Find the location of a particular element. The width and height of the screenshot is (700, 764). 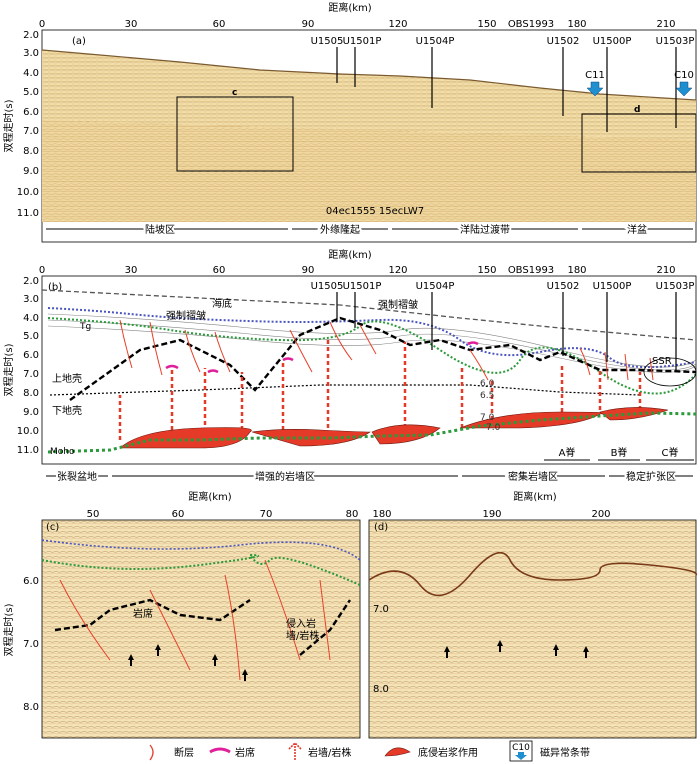

tick-150: 150 is located at coordinates (486, 24).